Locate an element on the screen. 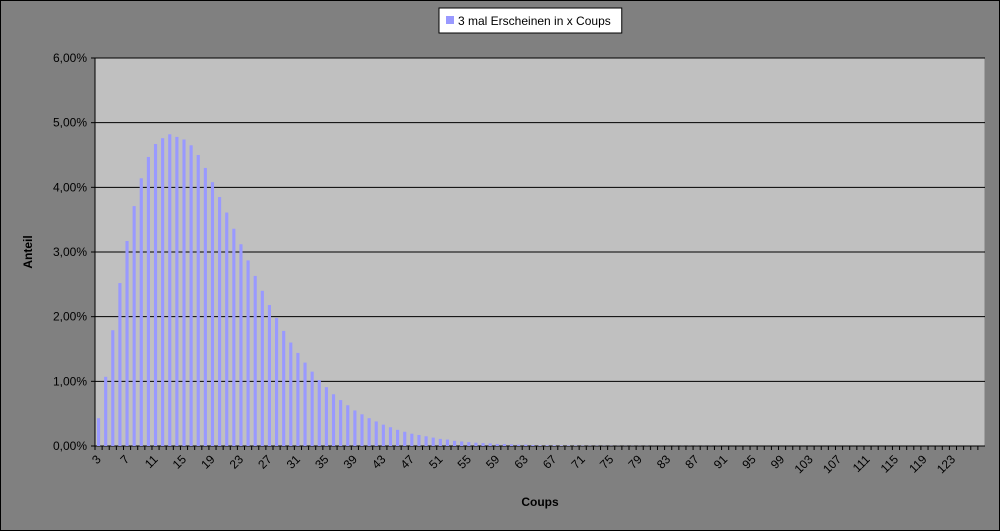 The image size is (1000, 531). x-axis-label: Coups is located at coordinates (540, 502).